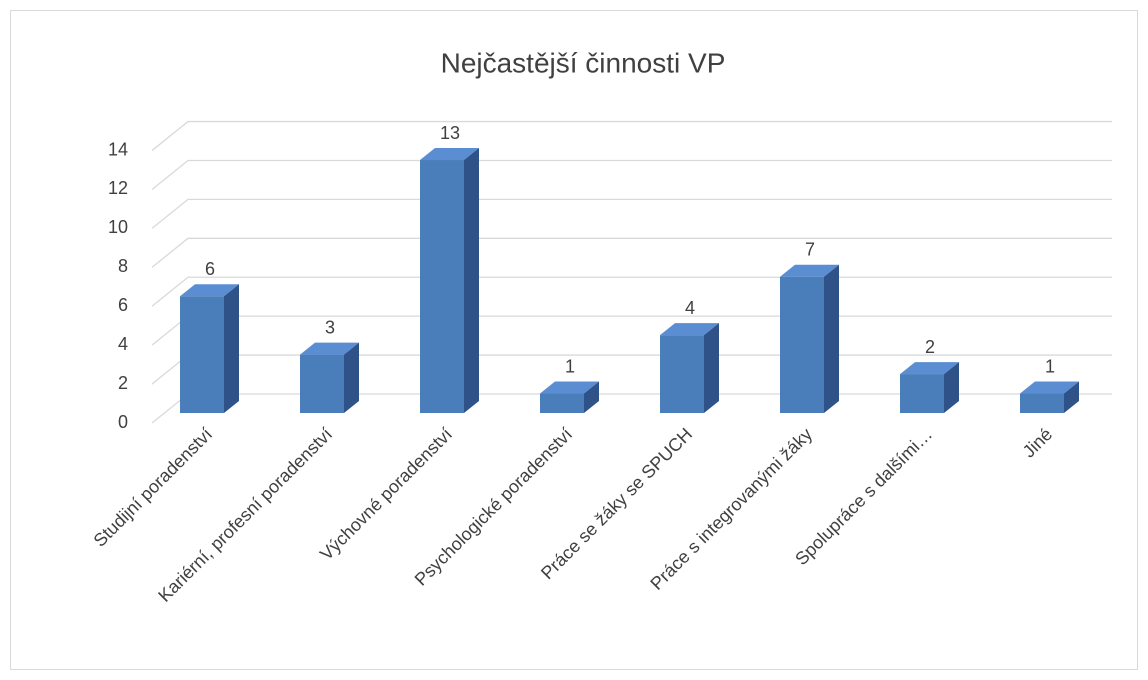 This screenshot has width=1148, height=680. I want to click on y-tick-label: 14, so click(118, 149).